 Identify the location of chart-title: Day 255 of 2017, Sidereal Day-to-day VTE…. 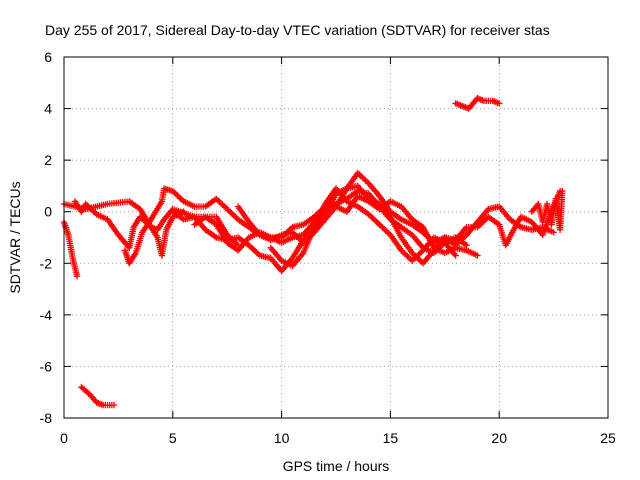
(297, 30).